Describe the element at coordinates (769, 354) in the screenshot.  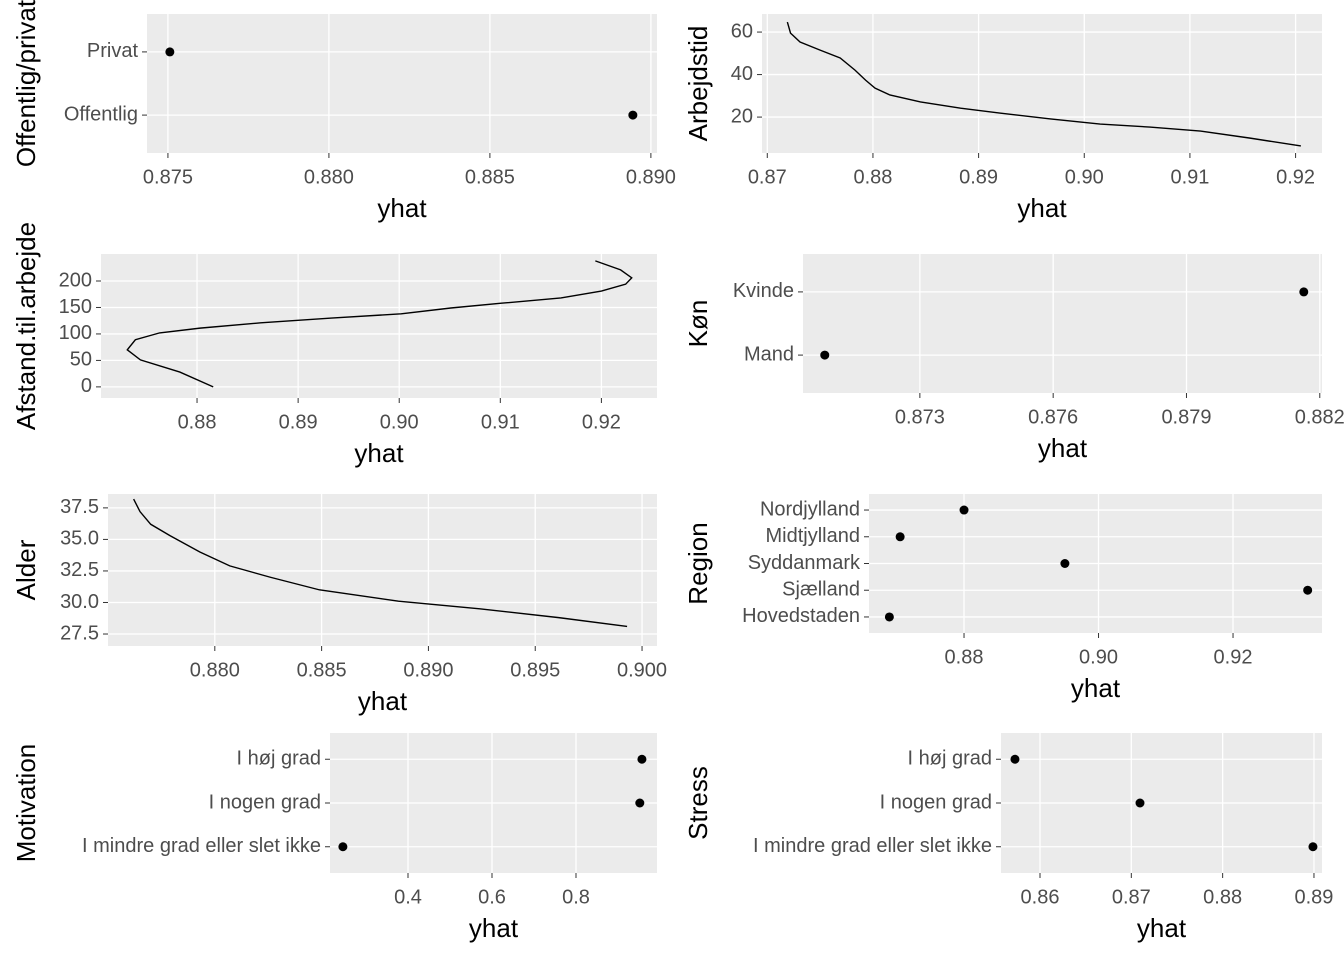
I see `y-tick-label: Mand` at that location.